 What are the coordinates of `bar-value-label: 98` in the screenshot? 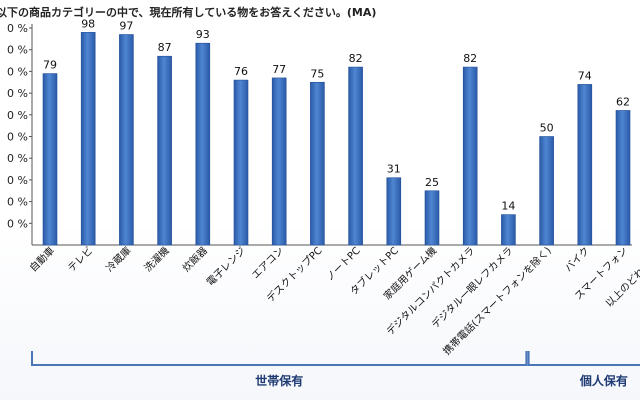 It's located at (88, 23).